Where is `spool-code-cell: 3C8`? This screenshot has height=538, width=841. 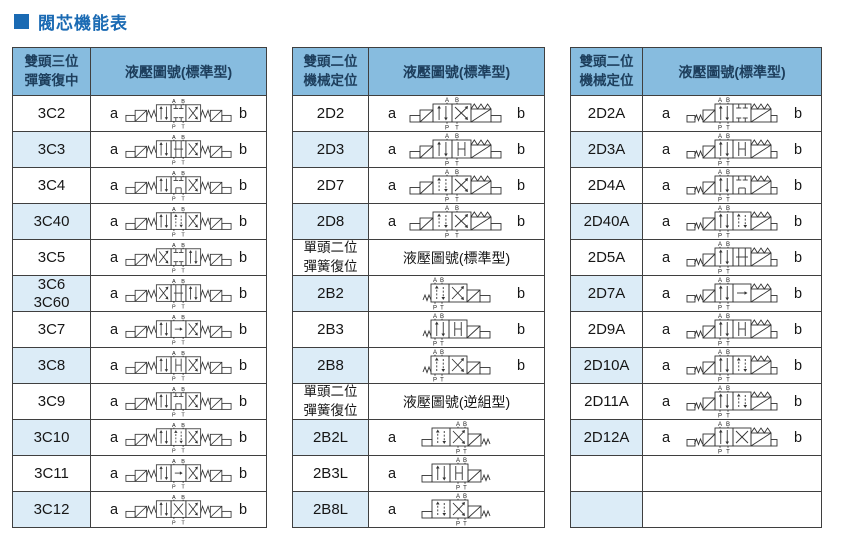
spool-code-cell: 3C8 is located at coordinates (52, 365).